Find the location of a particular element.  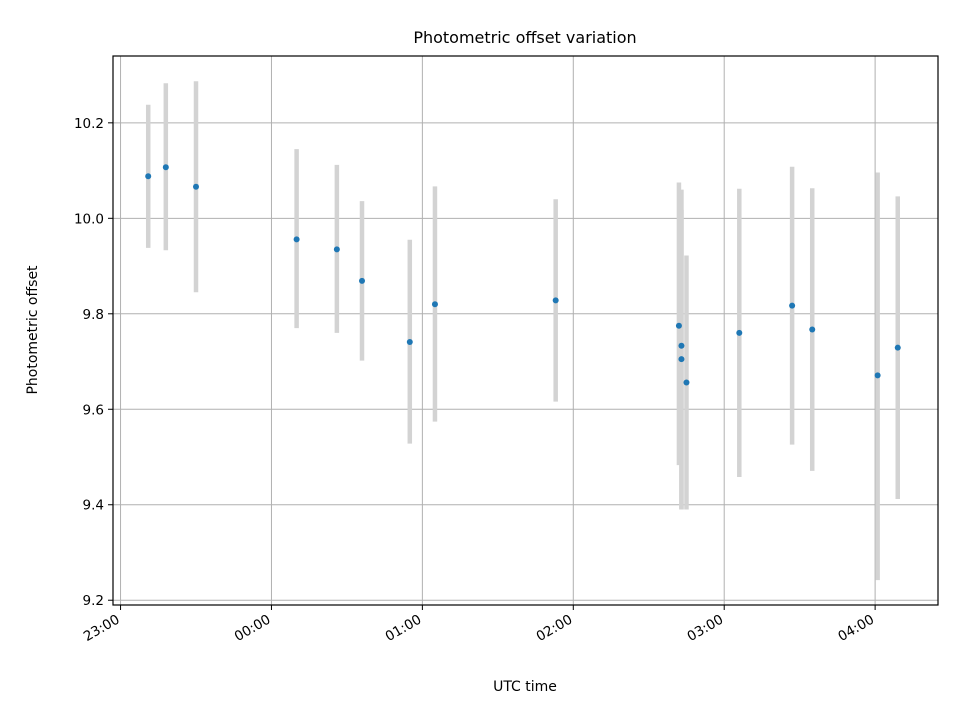

y-axis-ticks: 9.2 9.4 9.6 9.8 10.0 10.2 is located at coordinates (93, 362).